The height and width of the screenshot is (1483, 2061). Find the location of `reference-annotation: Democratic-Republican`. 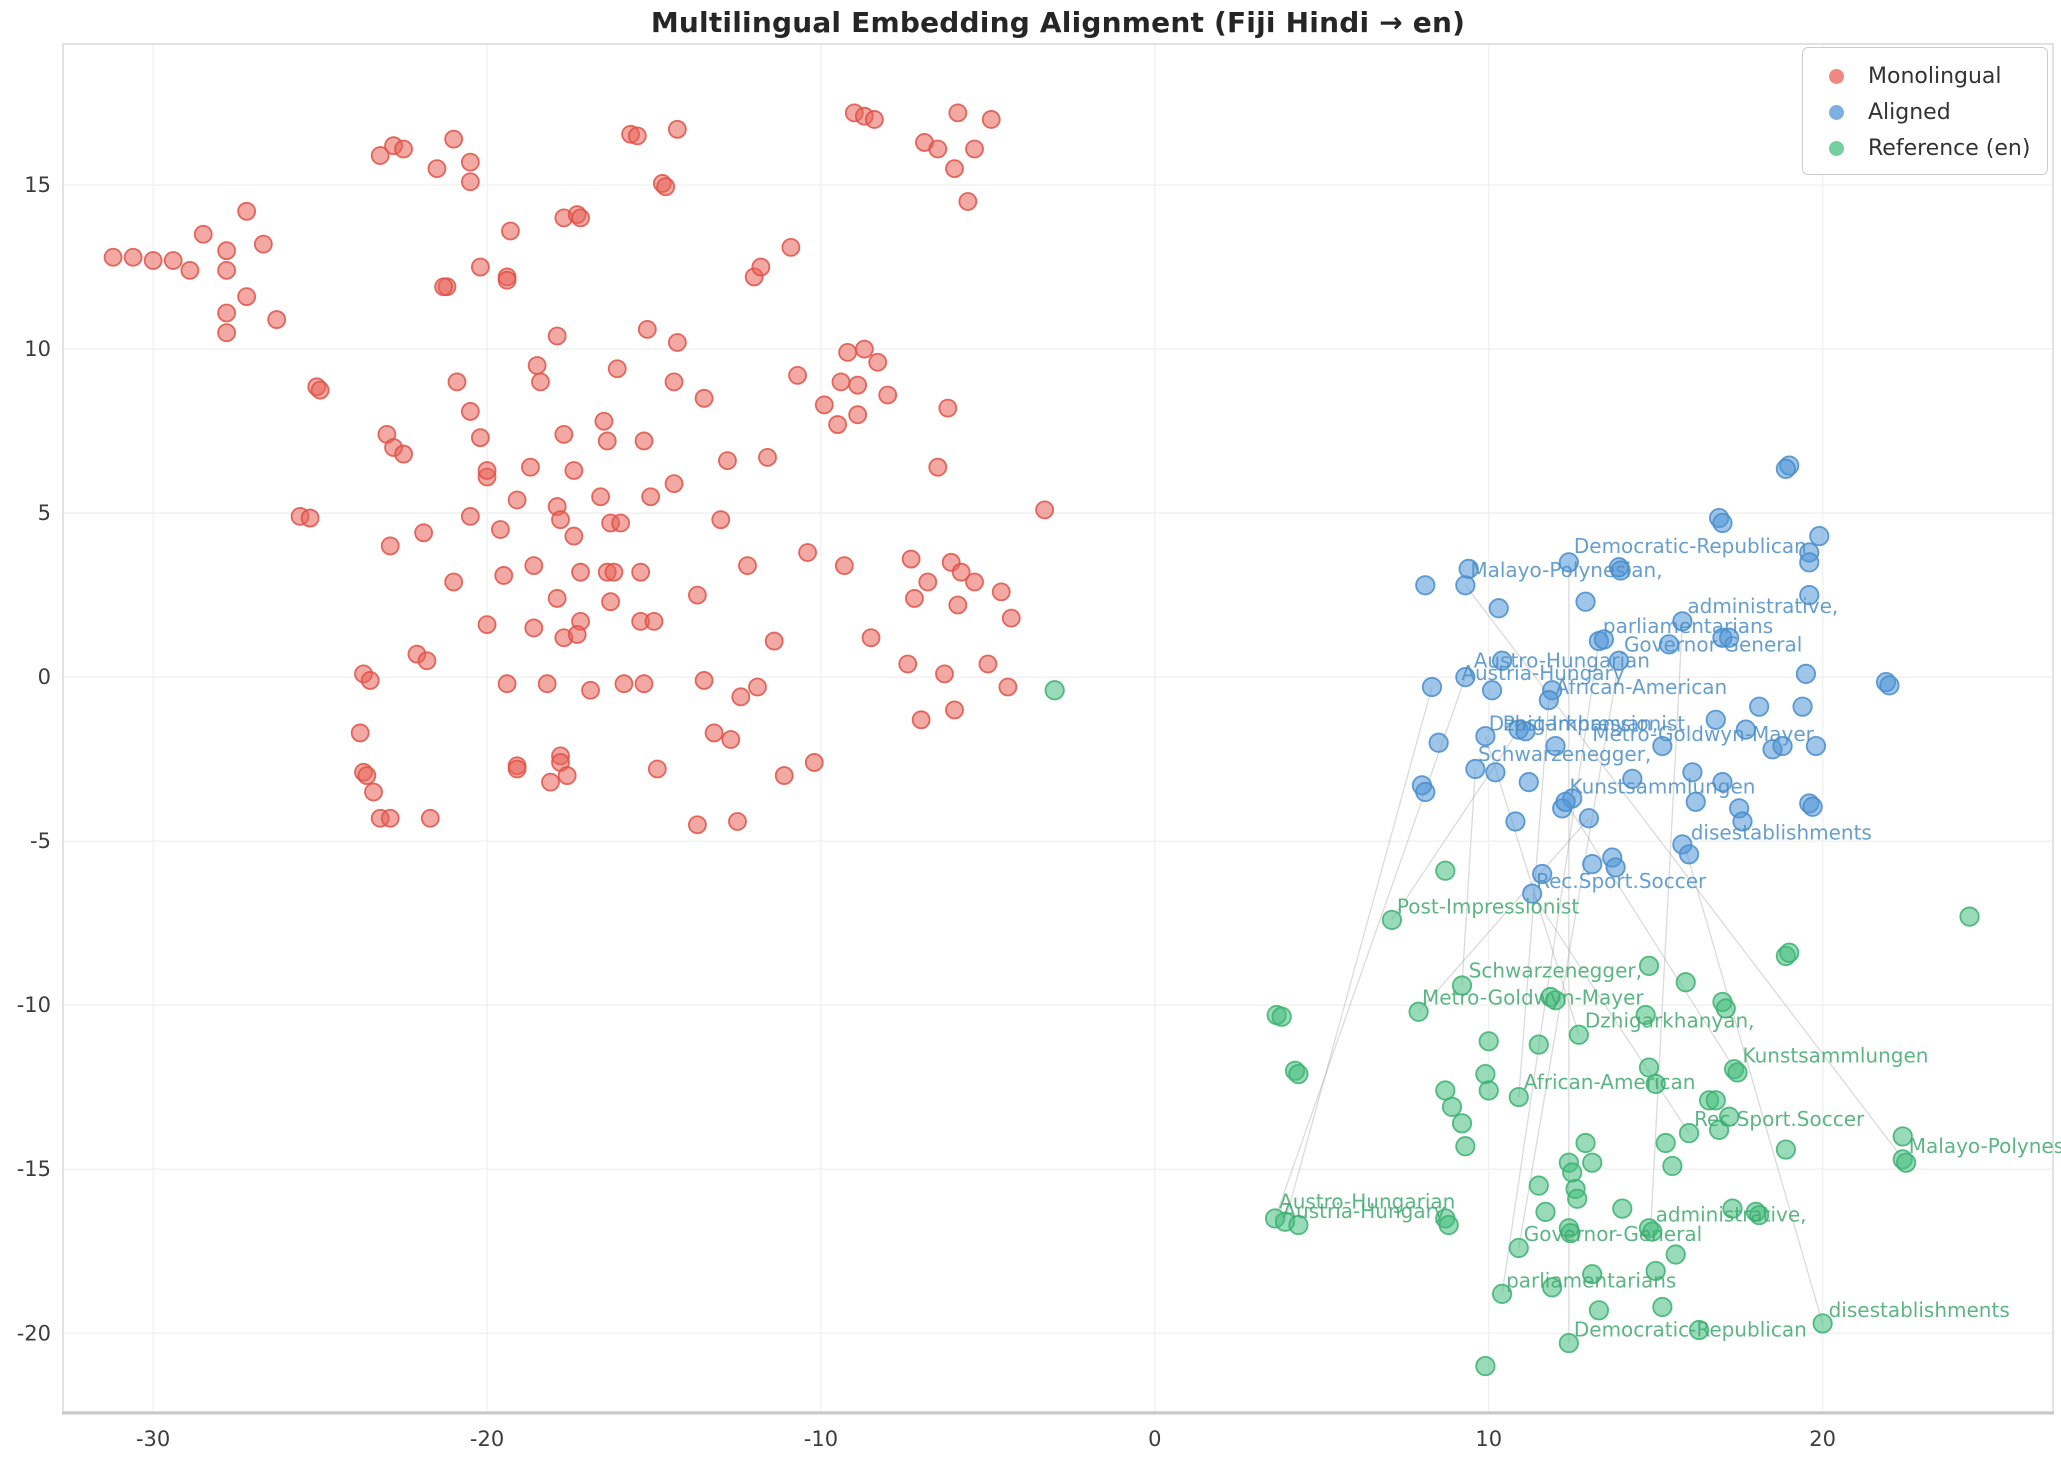

reference-annotation: Democratic-Republican is located at coordinates (1690, 1330).